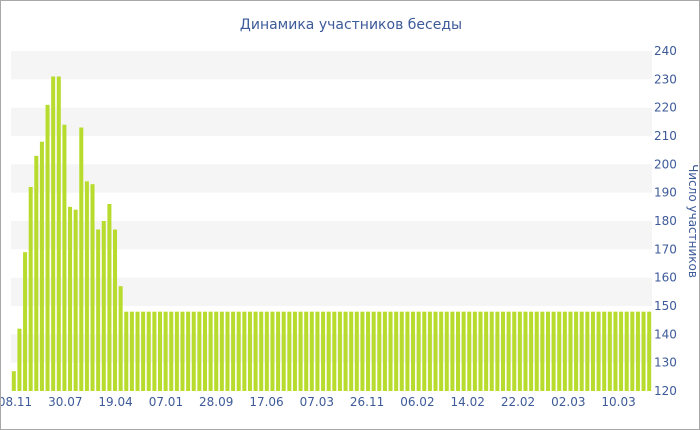 This screenshot has width=700, height=430. I want to click on y-tick-label: 240, so click(665, 51).